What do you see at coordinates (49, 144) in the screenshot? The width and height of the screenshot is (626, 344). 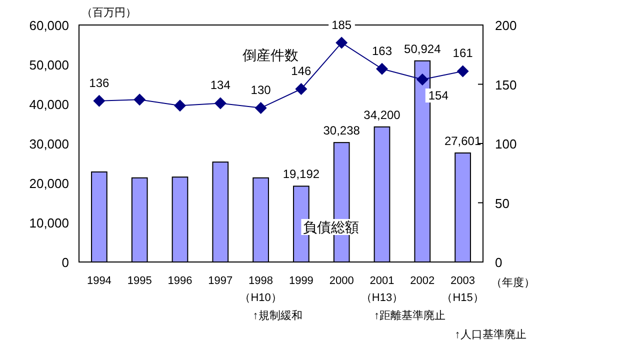 I see `y-tick-label: 30,000` at bounding box center [49, 144].